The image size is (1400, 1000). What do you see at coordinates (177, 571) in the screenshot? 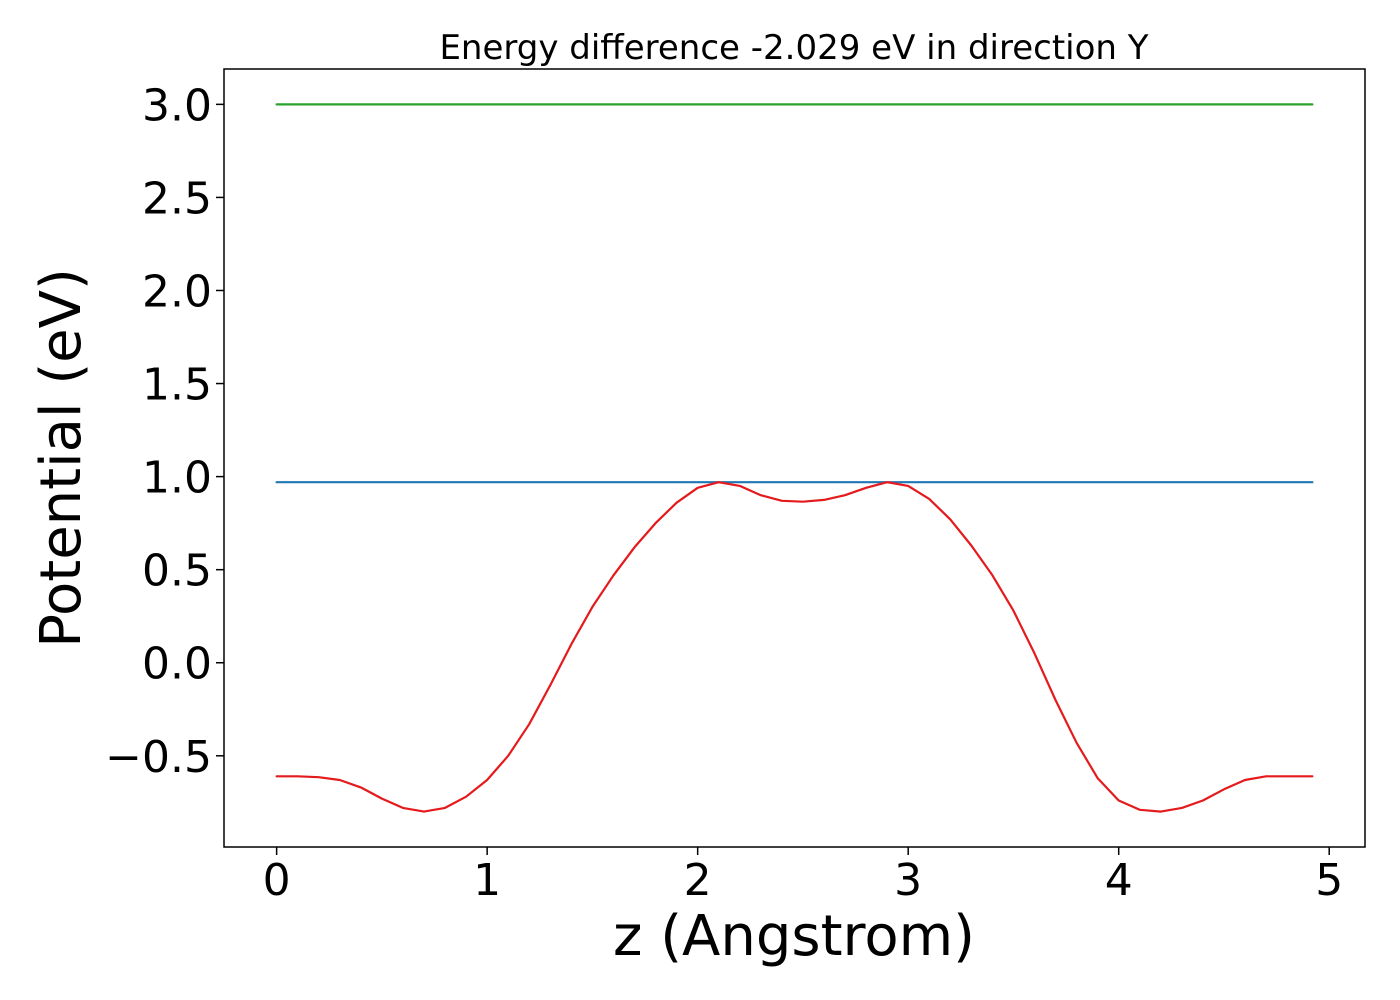
I see `y-tick-label: 0.5` at bounding box center [177, 571].